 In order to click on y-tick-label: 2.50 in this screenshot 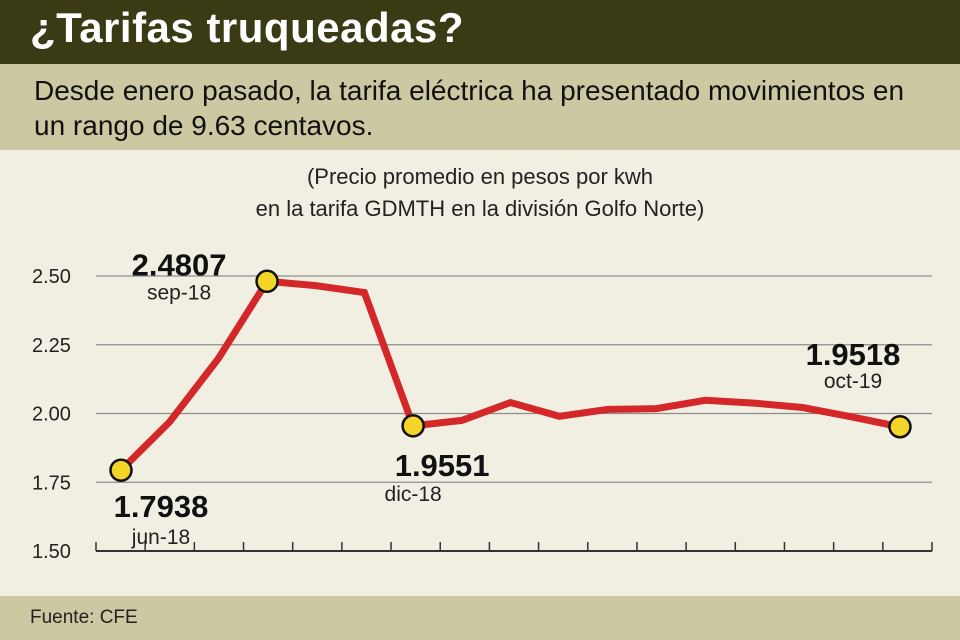, I will do `click(51, 277)`.